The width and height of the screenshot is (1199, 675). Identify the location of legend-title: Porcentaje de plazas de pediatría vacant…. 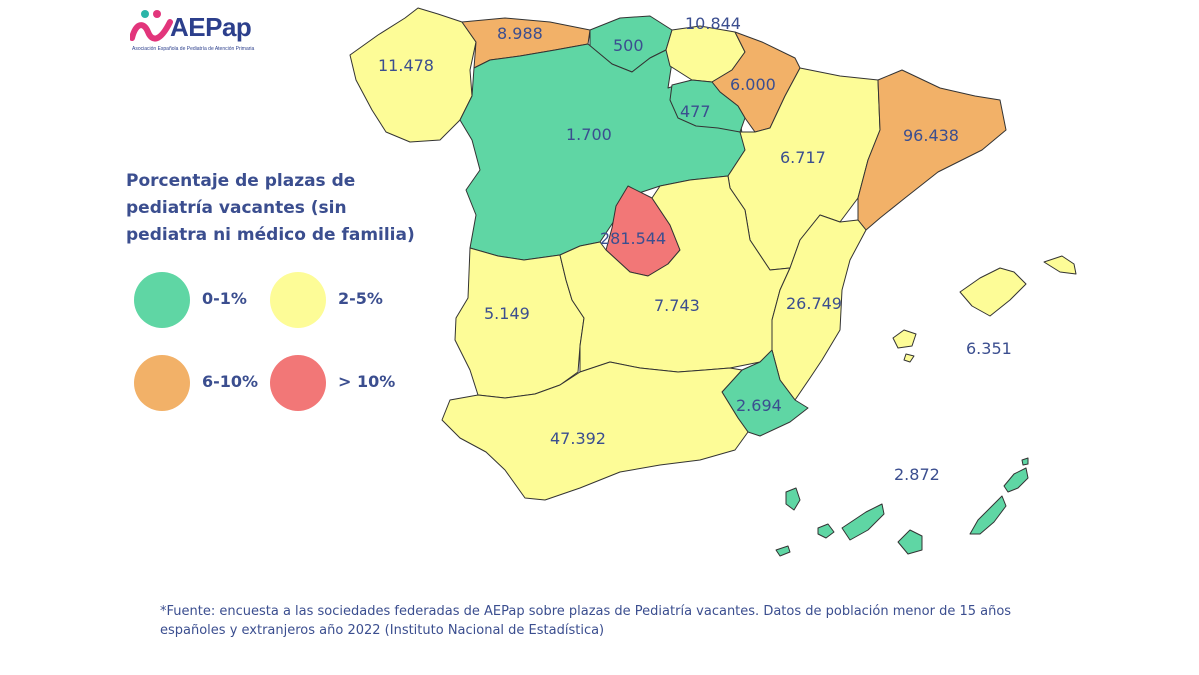
(270, 208).